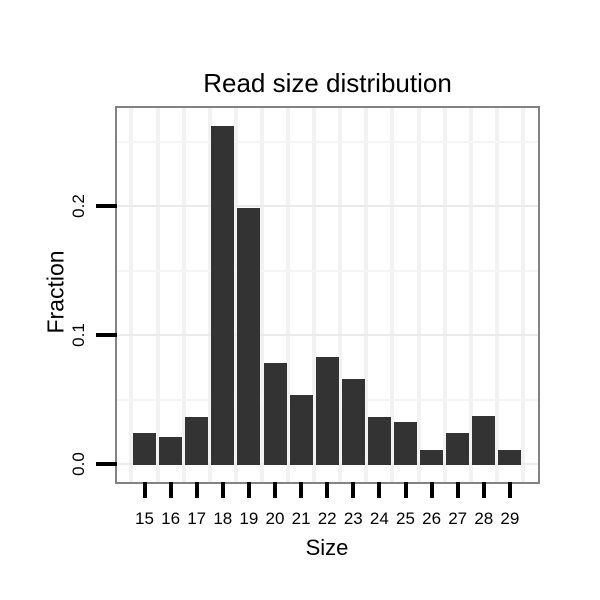 The image size is (600, 600). Describe the element at coordinates (327, 83) in the screenshot. I see `chart-title: Read size distribution` at that location.